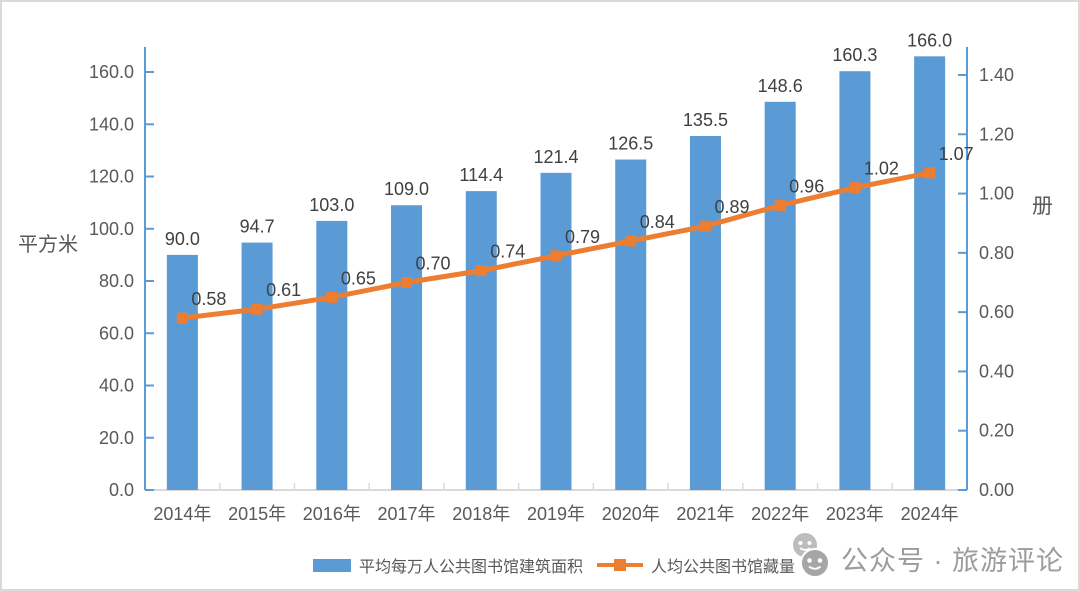  Describe the element at coordinates (996, 490) in the screenshot. I see `right-axis-tick-label: 0.00` at that location.